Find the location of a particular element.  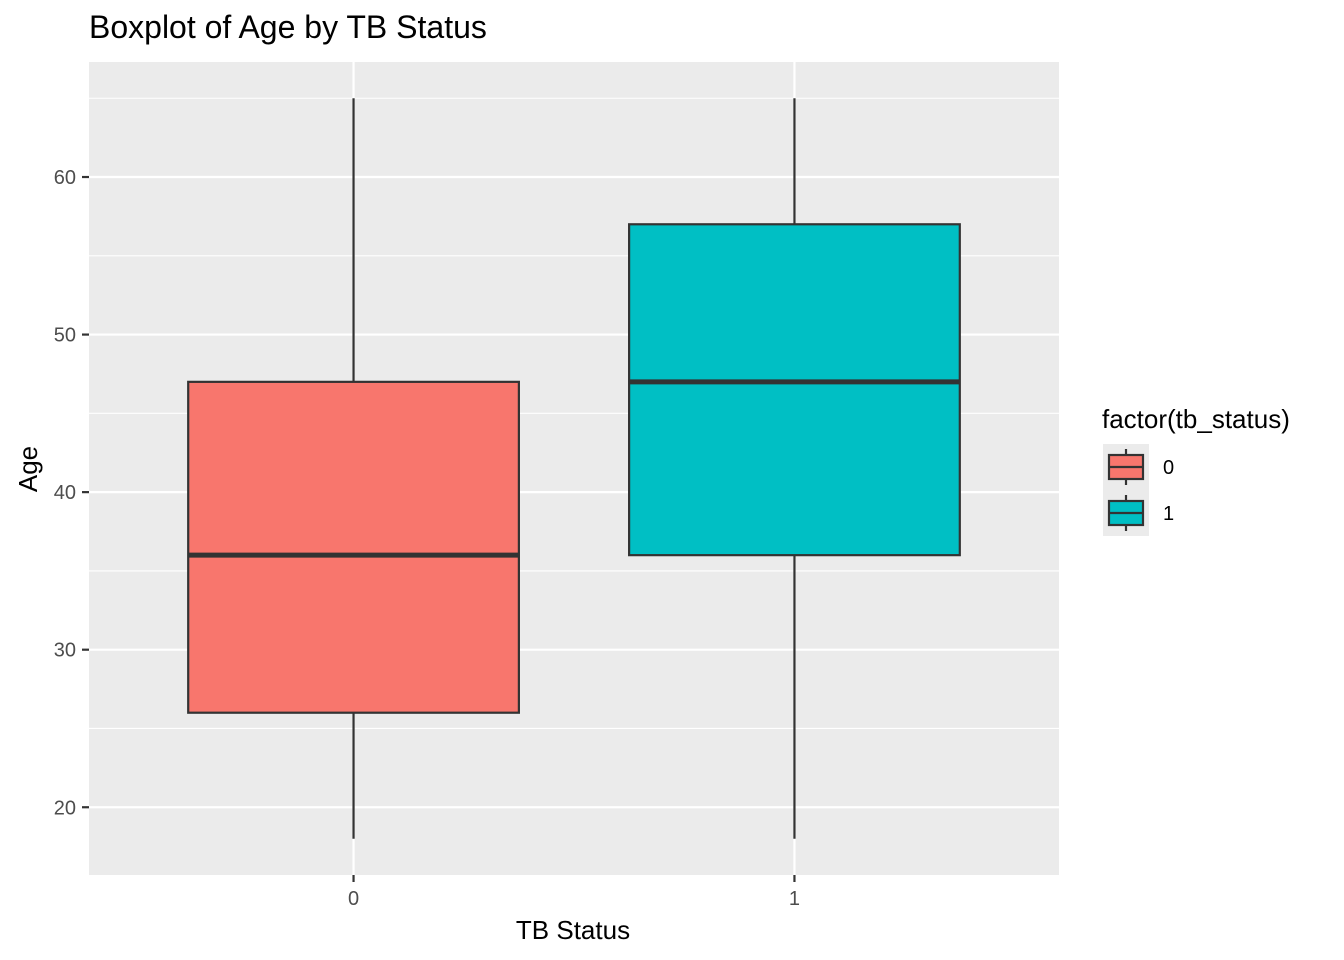

y-tick-label: 60 is located at coordinates (65, 178).